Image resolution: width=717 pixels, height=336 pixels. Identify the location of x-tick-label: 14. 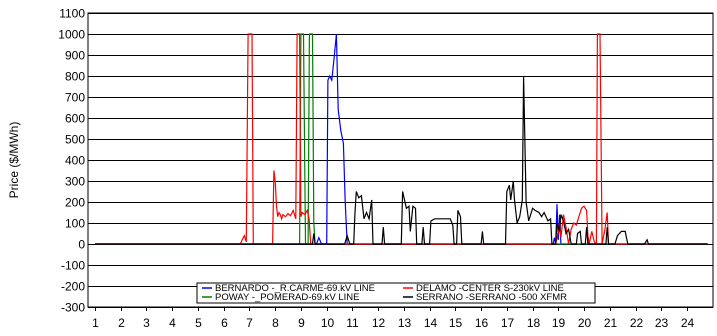
(431, 323).